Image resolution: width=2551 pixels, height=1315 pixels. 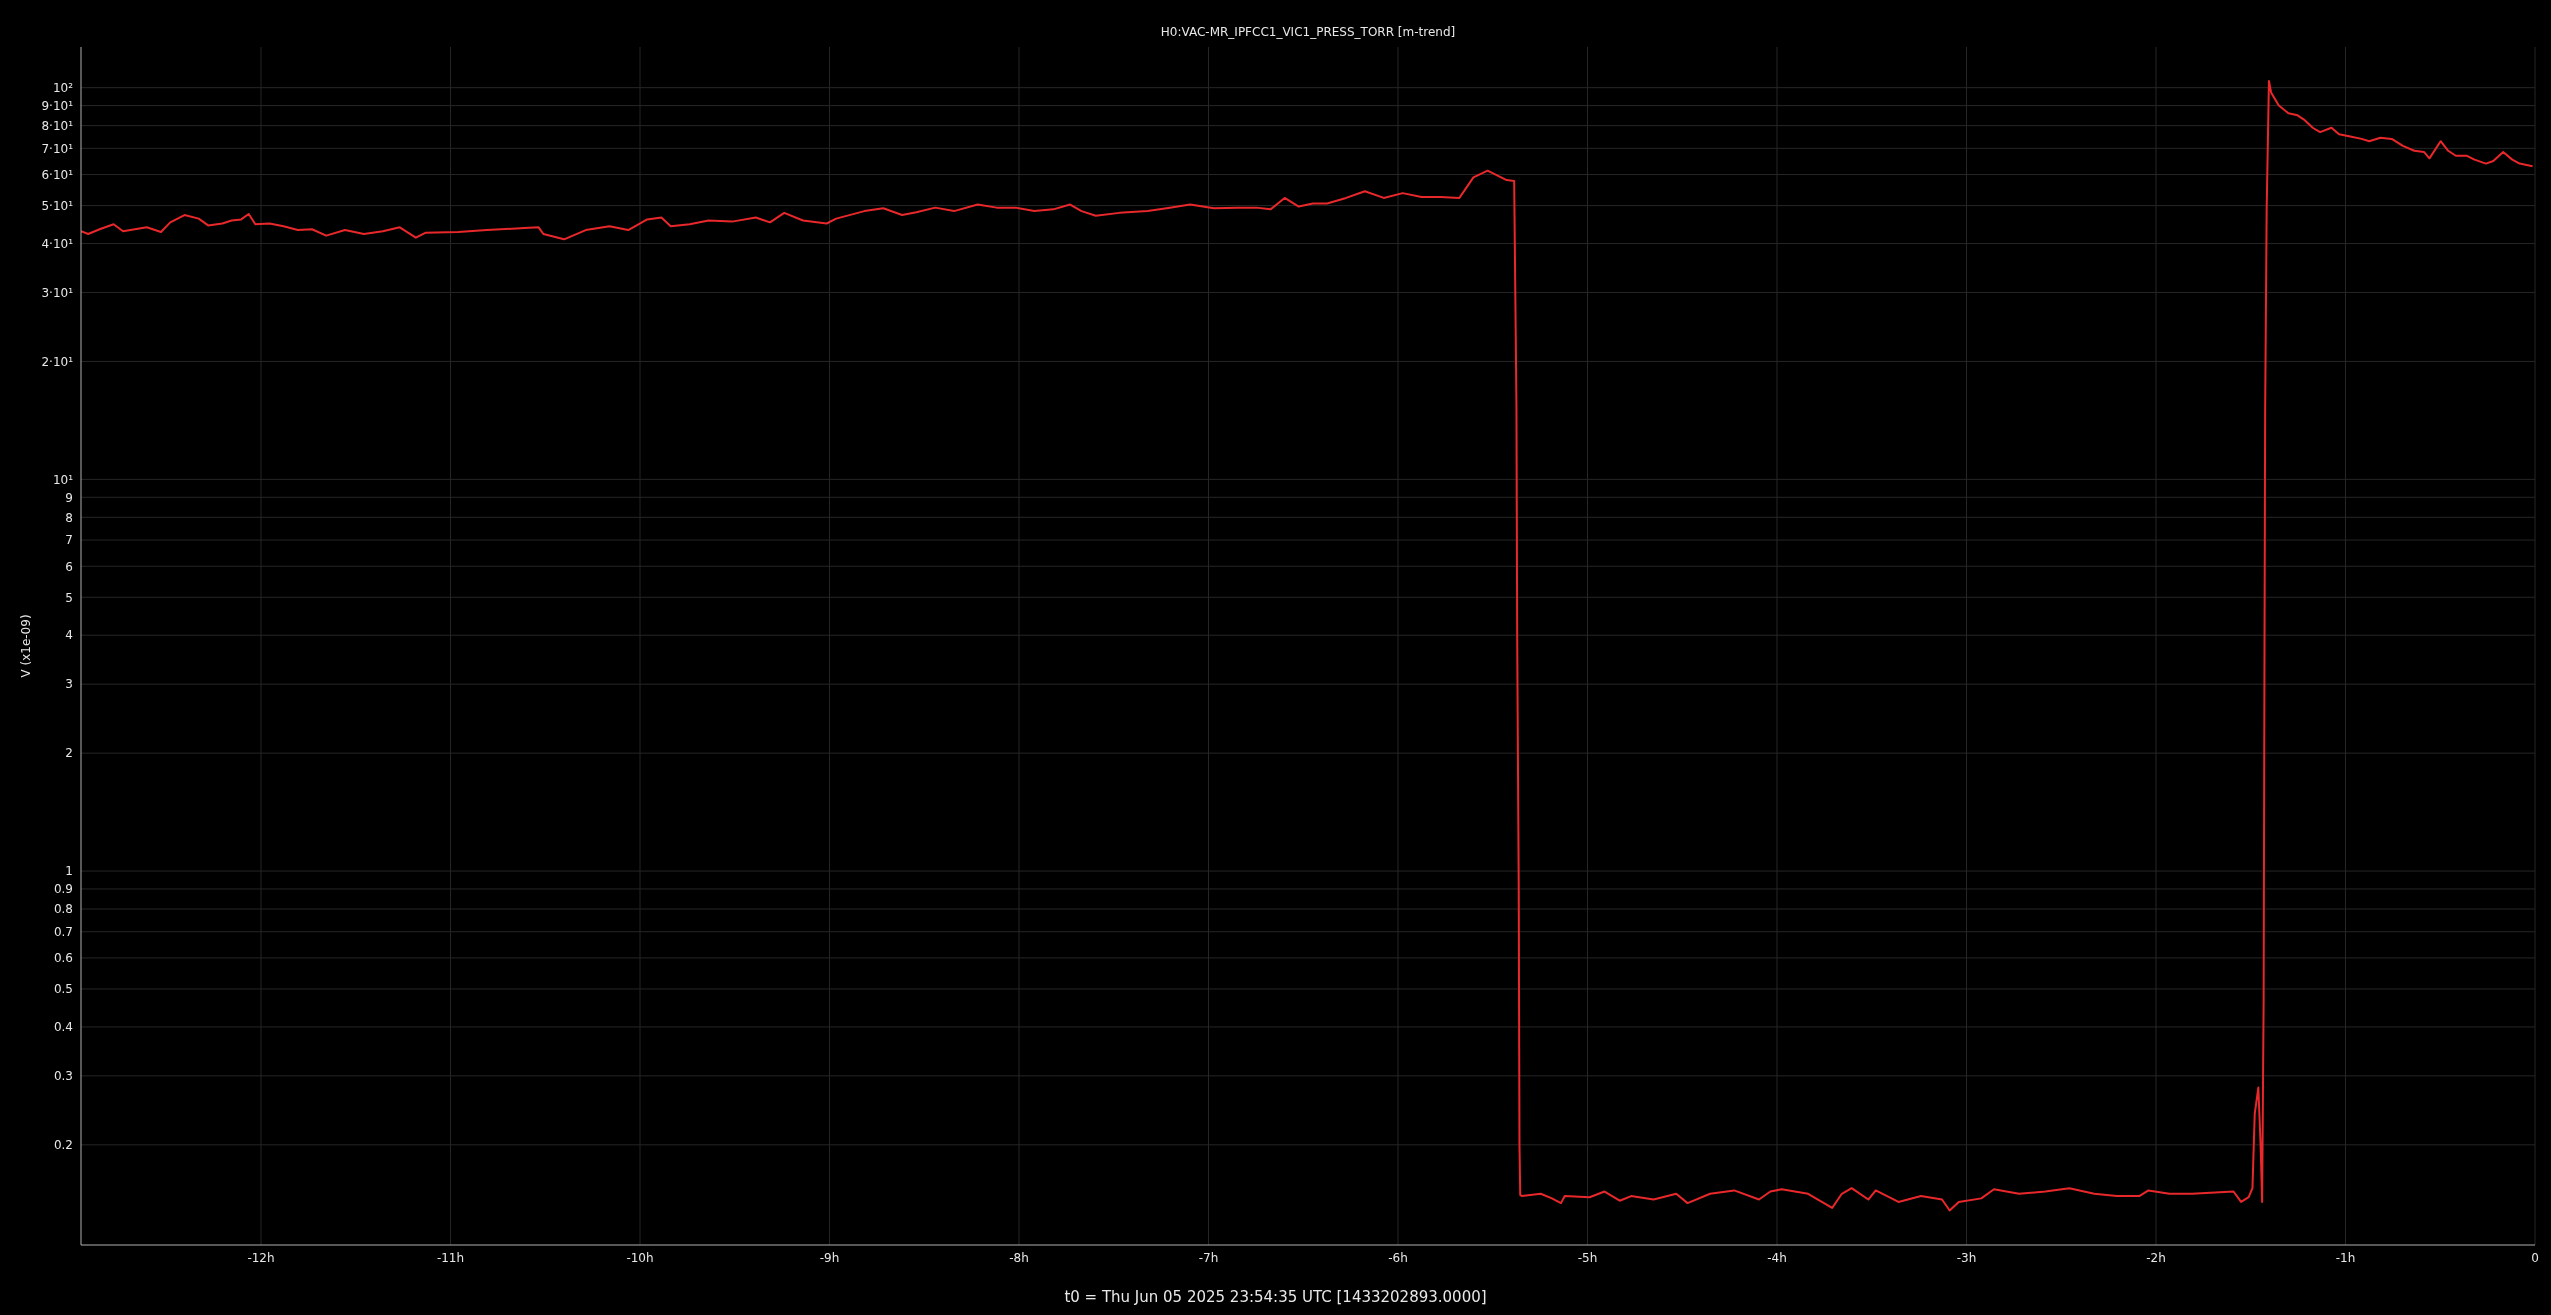 What do you see at coordinates (1398, 1257) in the screenshot?
I see `x-tick-label: -6h` at bounding box center [1398, 1257].